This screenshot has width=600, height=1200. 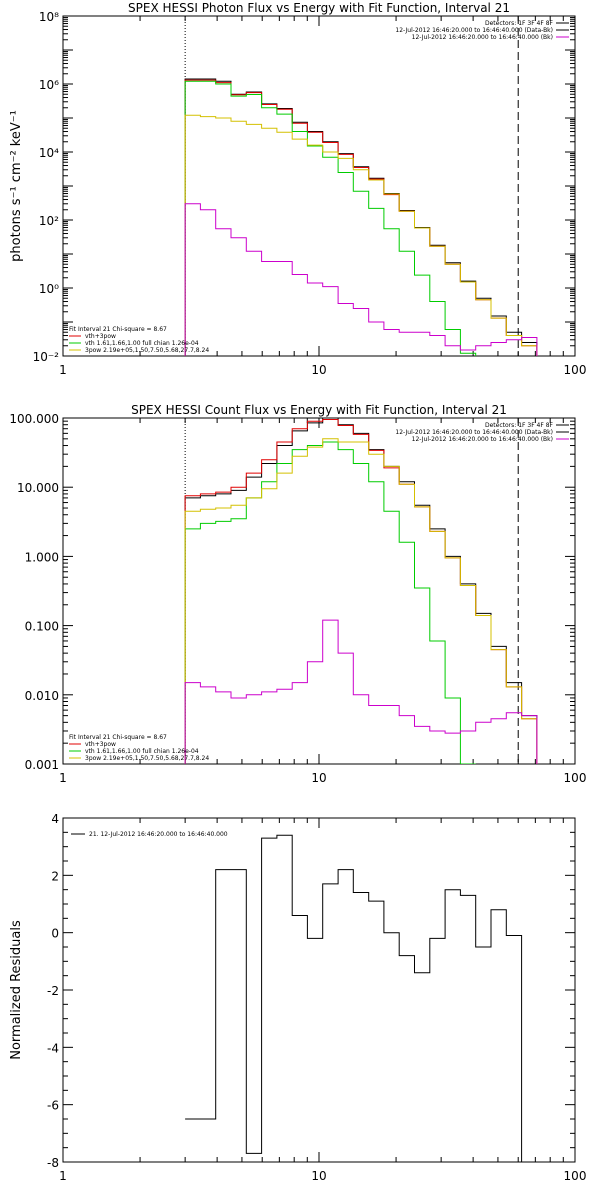 What do you see at coordinates (55, 819) in the screenshot?
I see `y-tick-label: 4` at bounding box center [55, 819].